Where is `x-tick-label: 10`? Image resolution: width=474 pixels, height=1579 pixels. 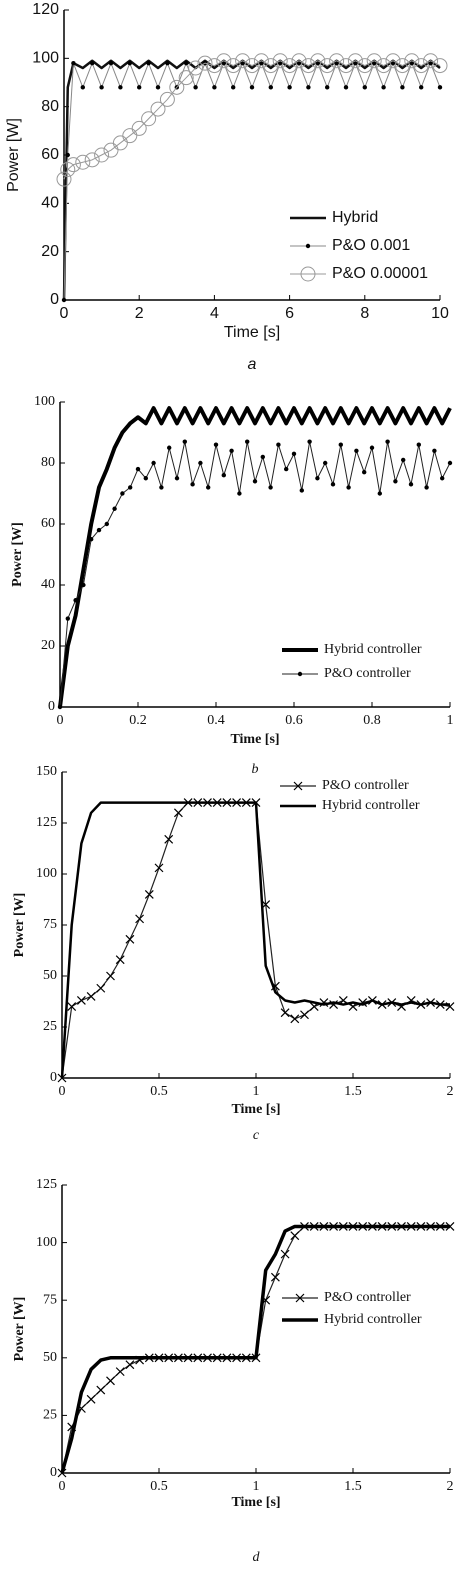 x-tick-label: 10 is located at coordinates (440, 313).